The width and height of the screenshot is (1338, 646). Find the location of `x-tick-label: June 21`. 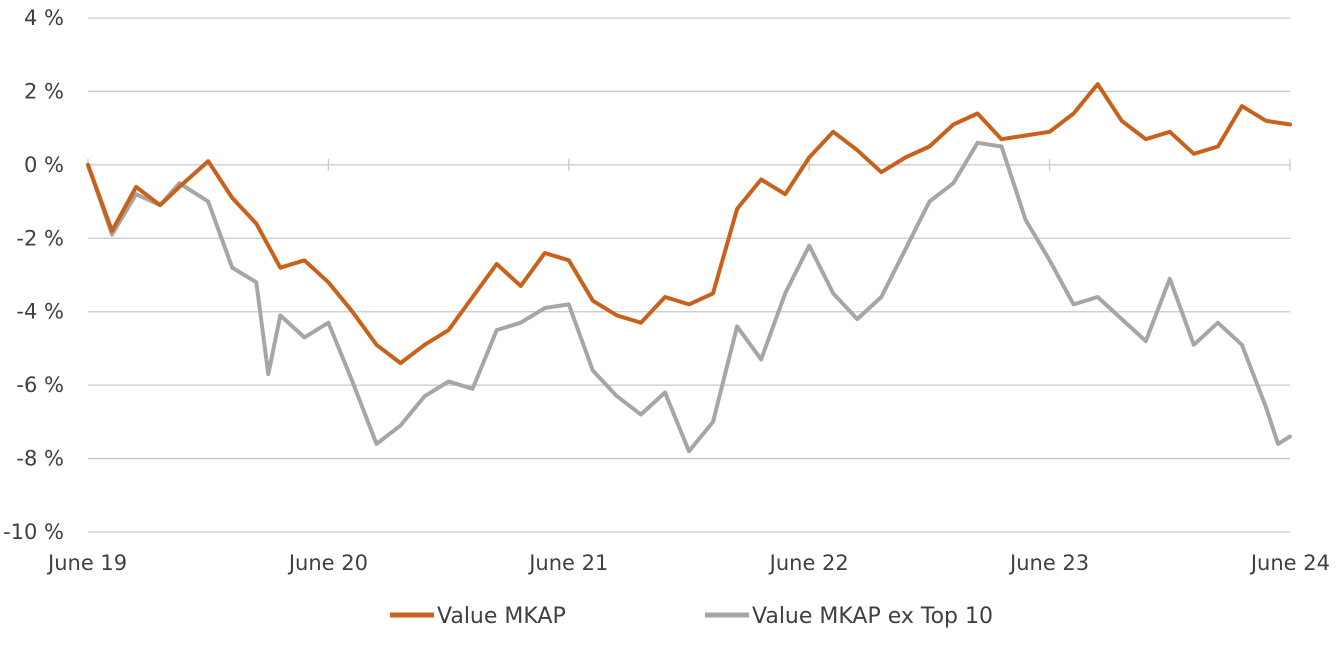

x-tick-label: June 21 is located at coordinates (567, 563).